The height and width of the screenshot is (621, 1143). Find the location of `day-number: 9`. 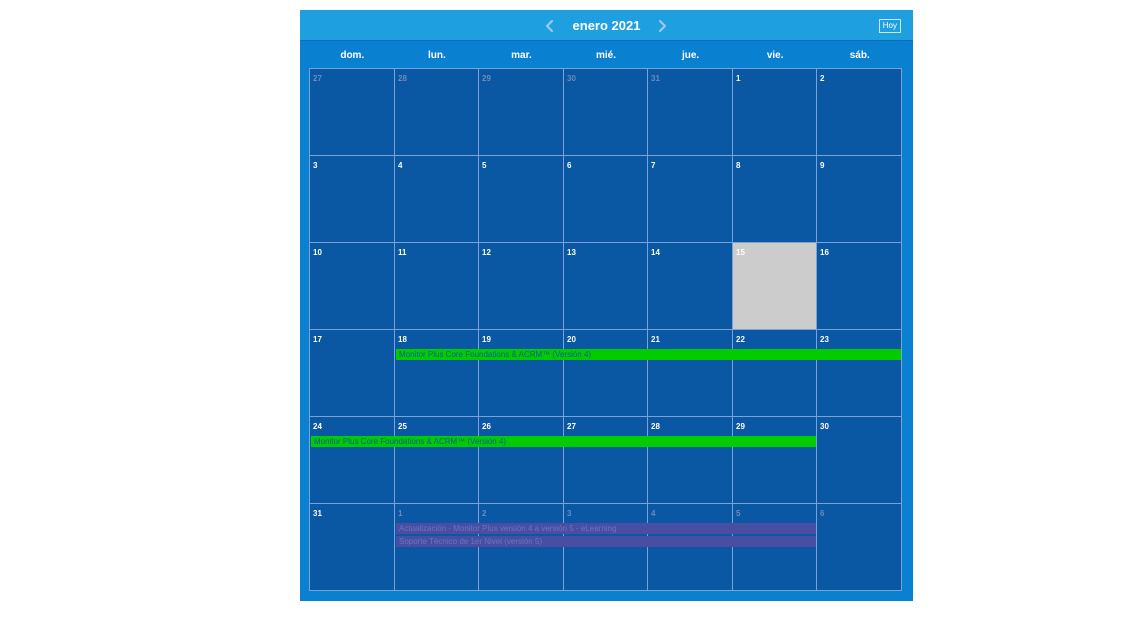

day-number: 9 is located at coordinates (822, 165).